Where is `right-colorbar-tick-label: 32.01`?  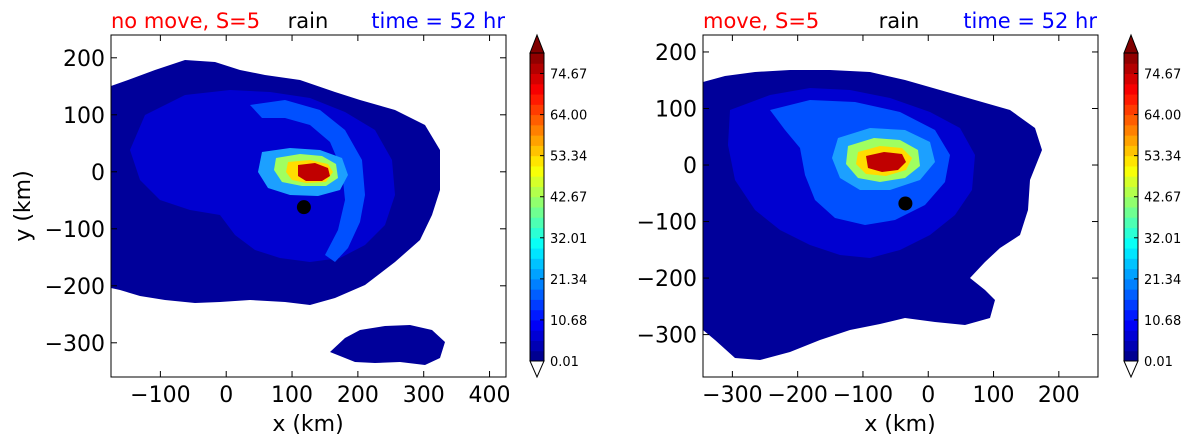
right-colorbar-tick-label: 32.01 is located at coordinates (1162, 239).